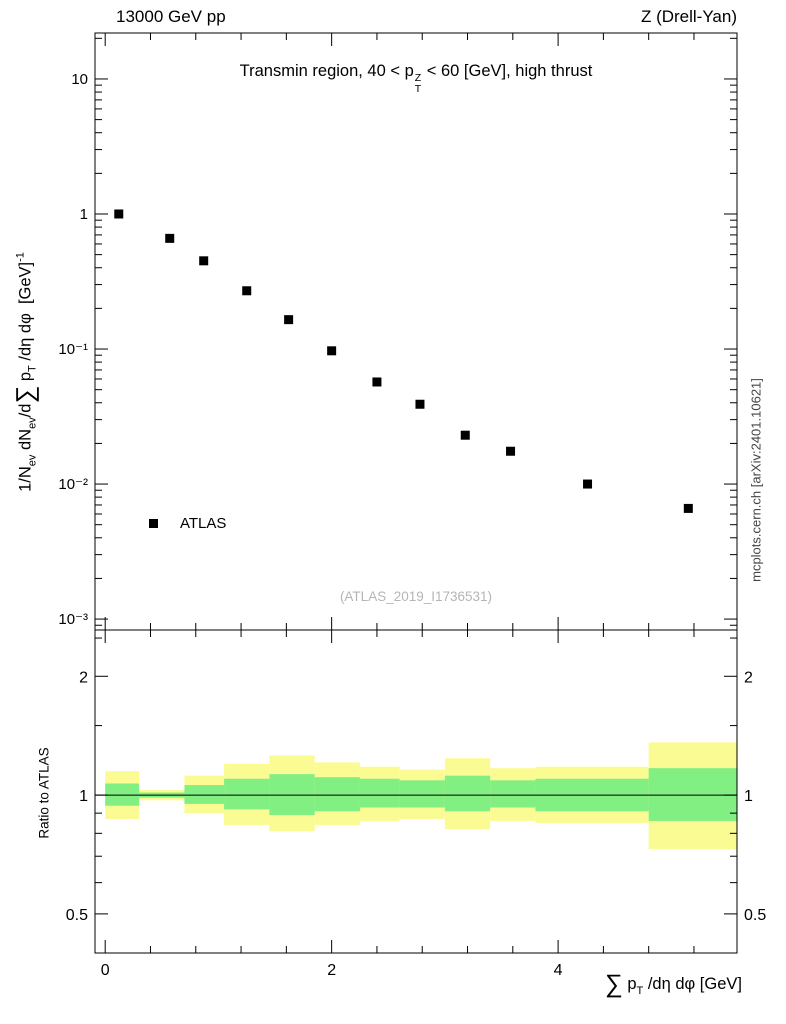  I want to click on panel-title-pre: Transmin region, 40 < p, so click(326, 71).